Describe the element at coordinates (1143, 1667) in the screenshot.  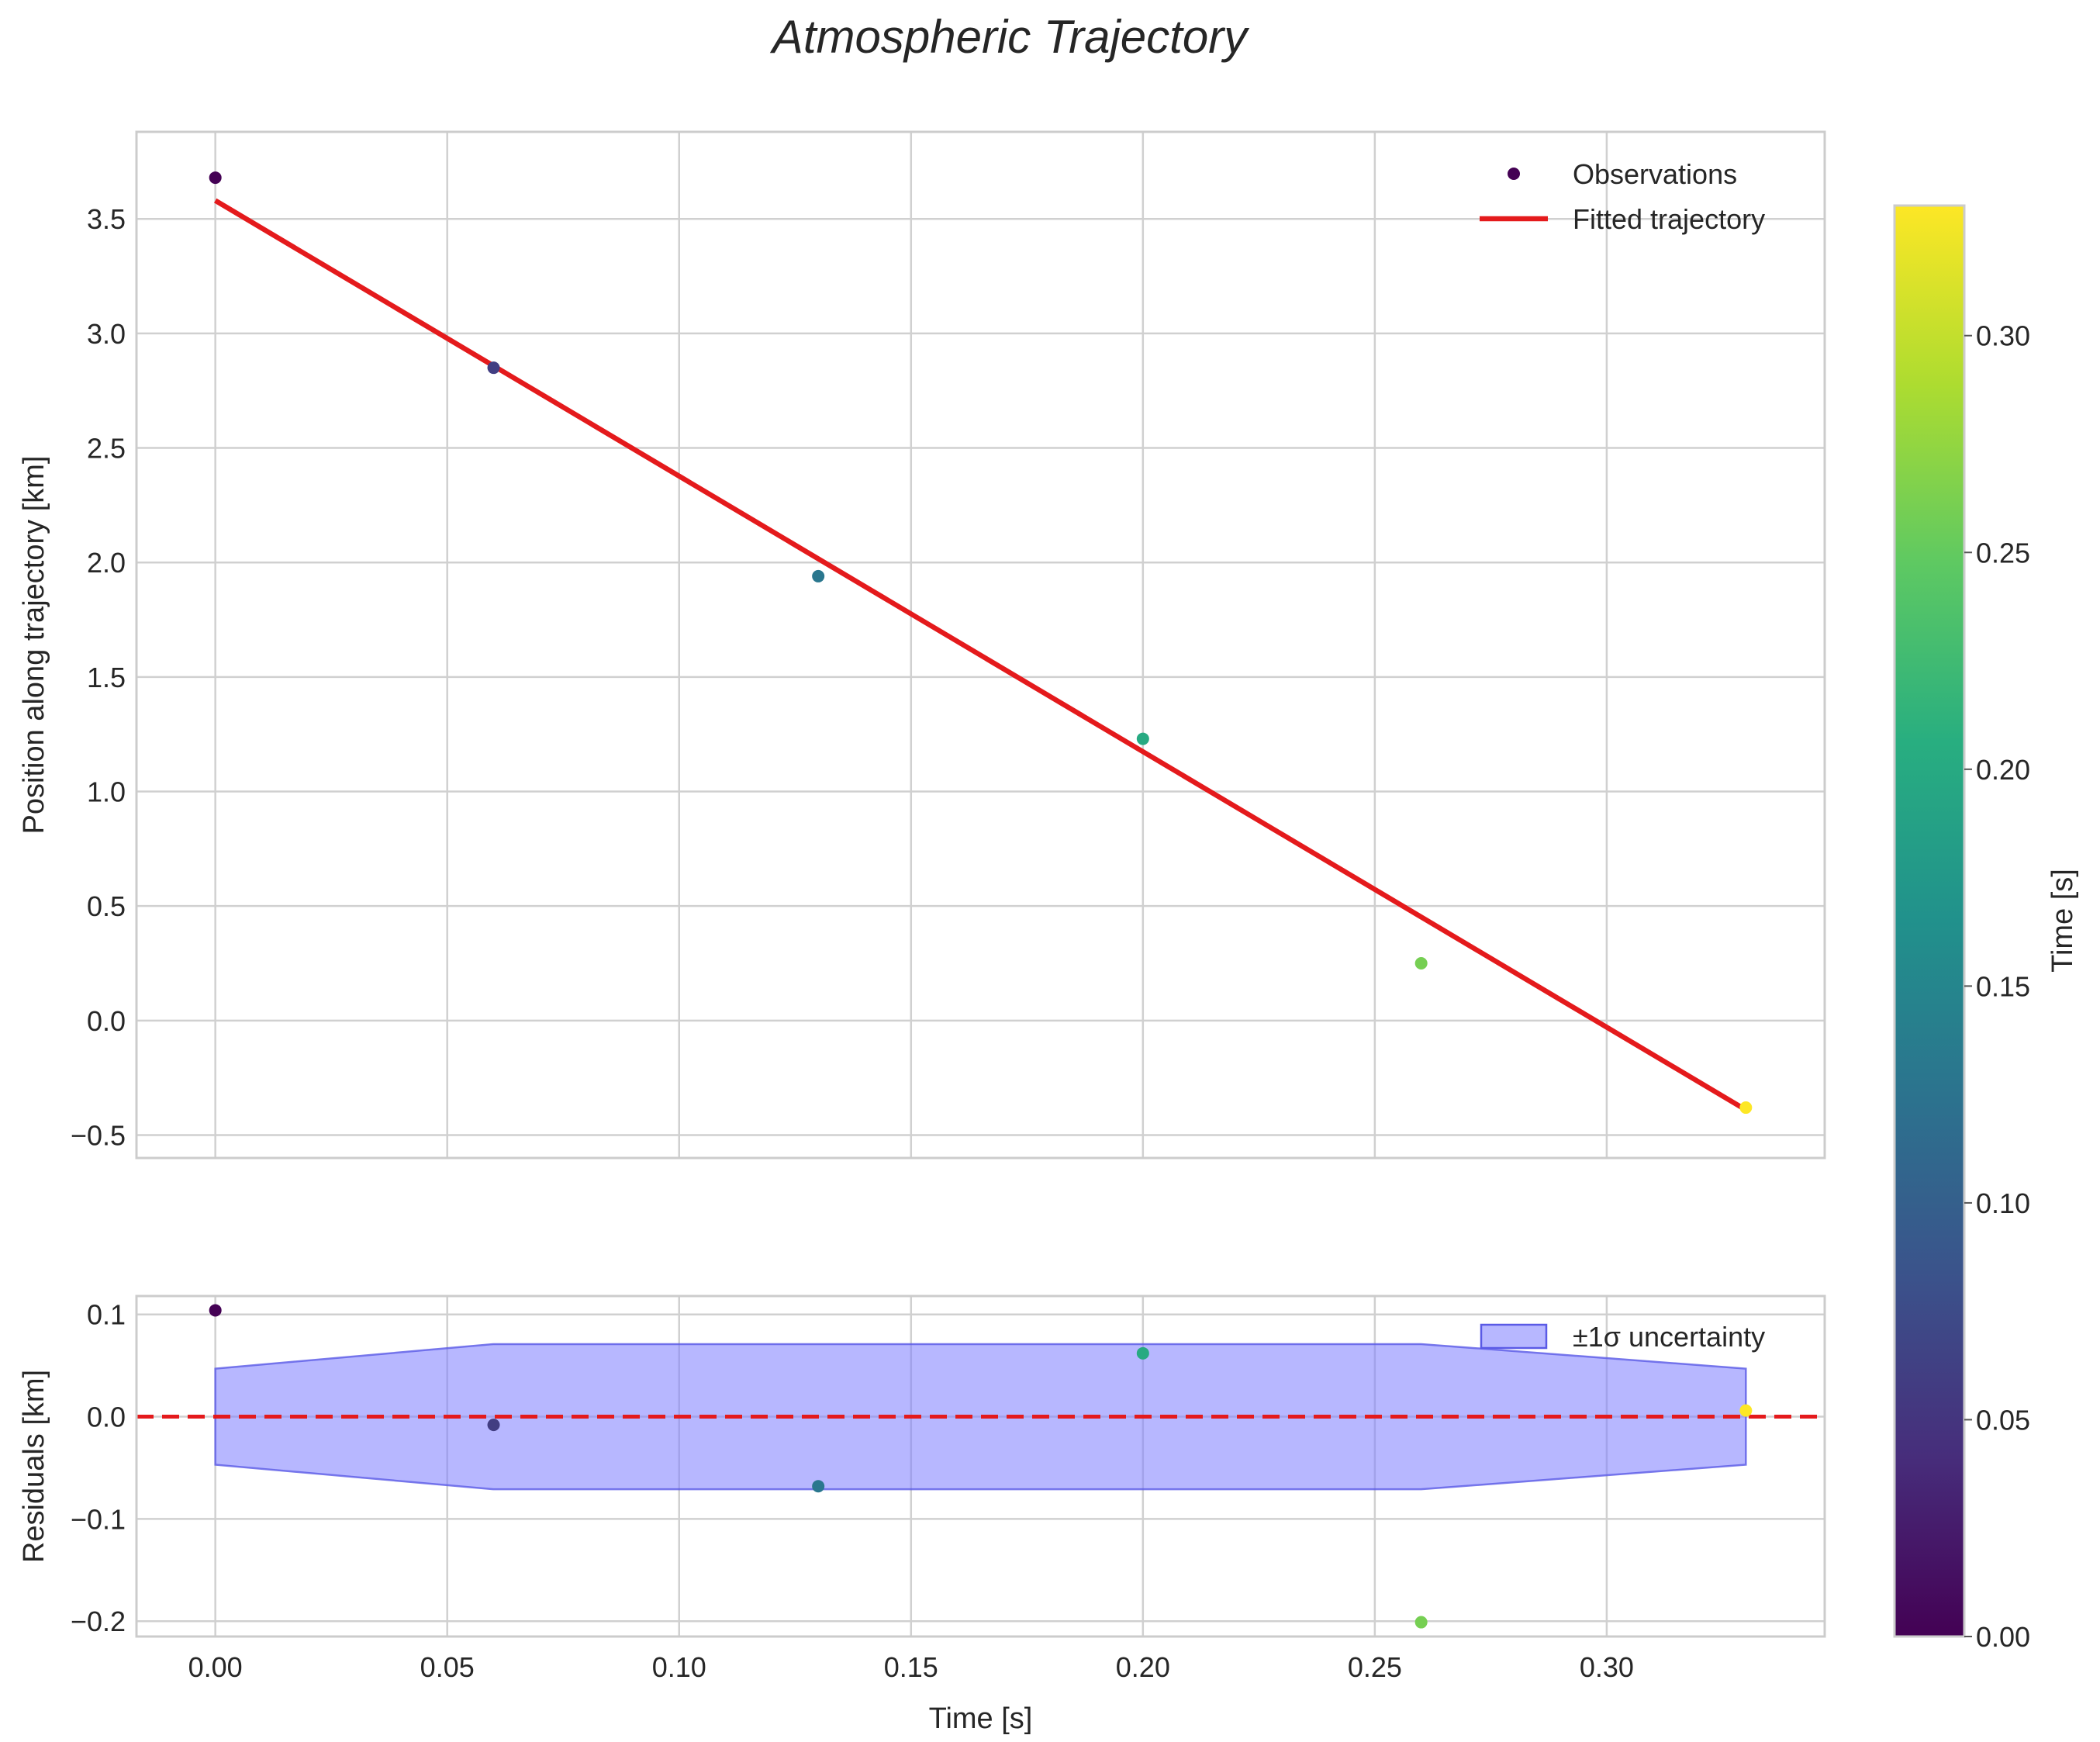
I see `bottom-xtick-label: 0.20` at that location.